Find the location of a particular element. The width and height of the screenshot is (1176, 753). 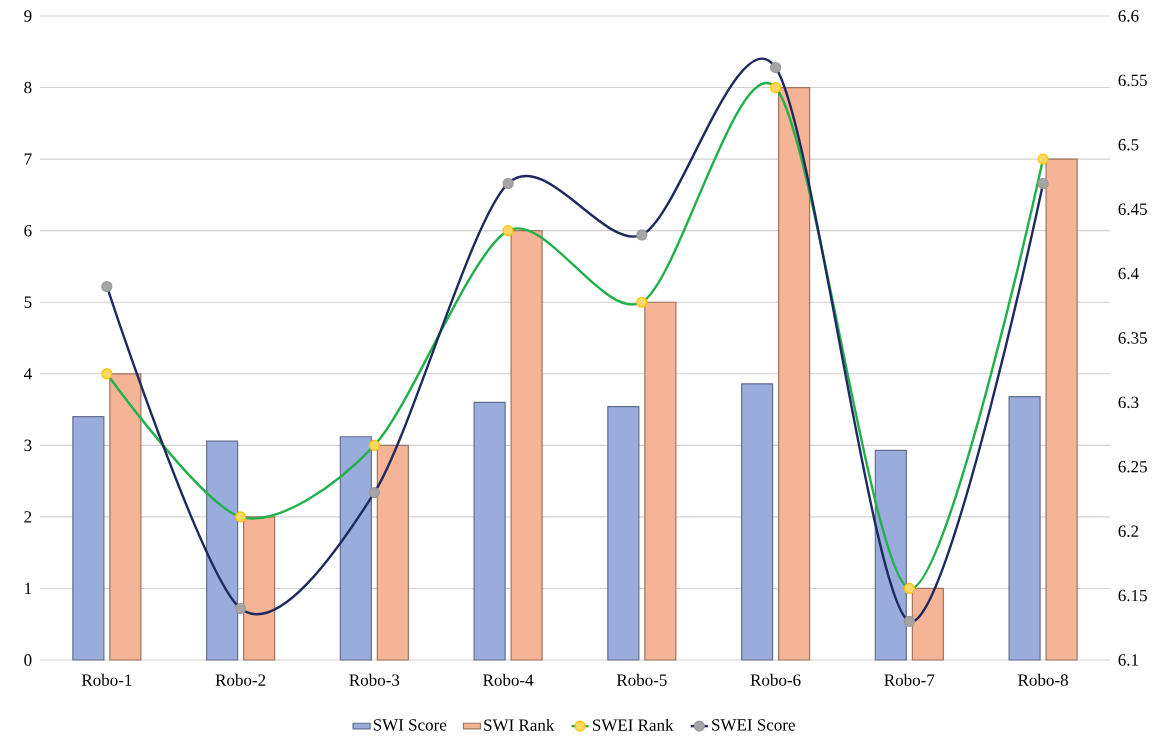

y2-tick-label: 6.1 is located at coordinates (1128, 660).